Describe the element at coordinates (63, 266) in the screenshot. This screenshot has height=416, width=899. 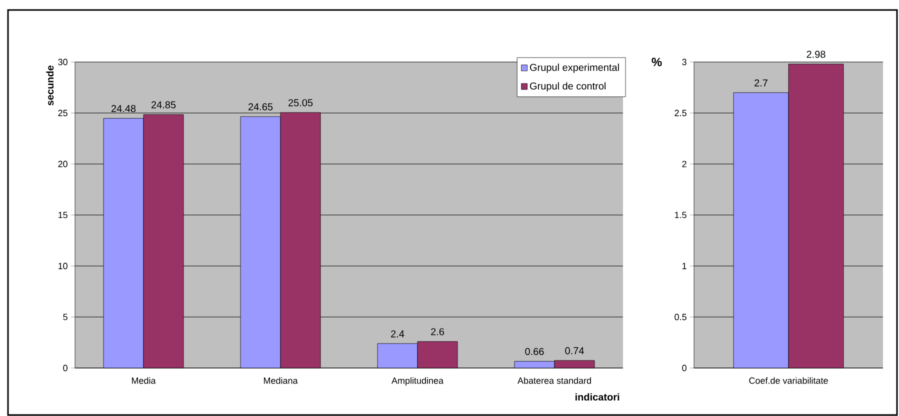
I see `y-tick-label: 10` at that location.